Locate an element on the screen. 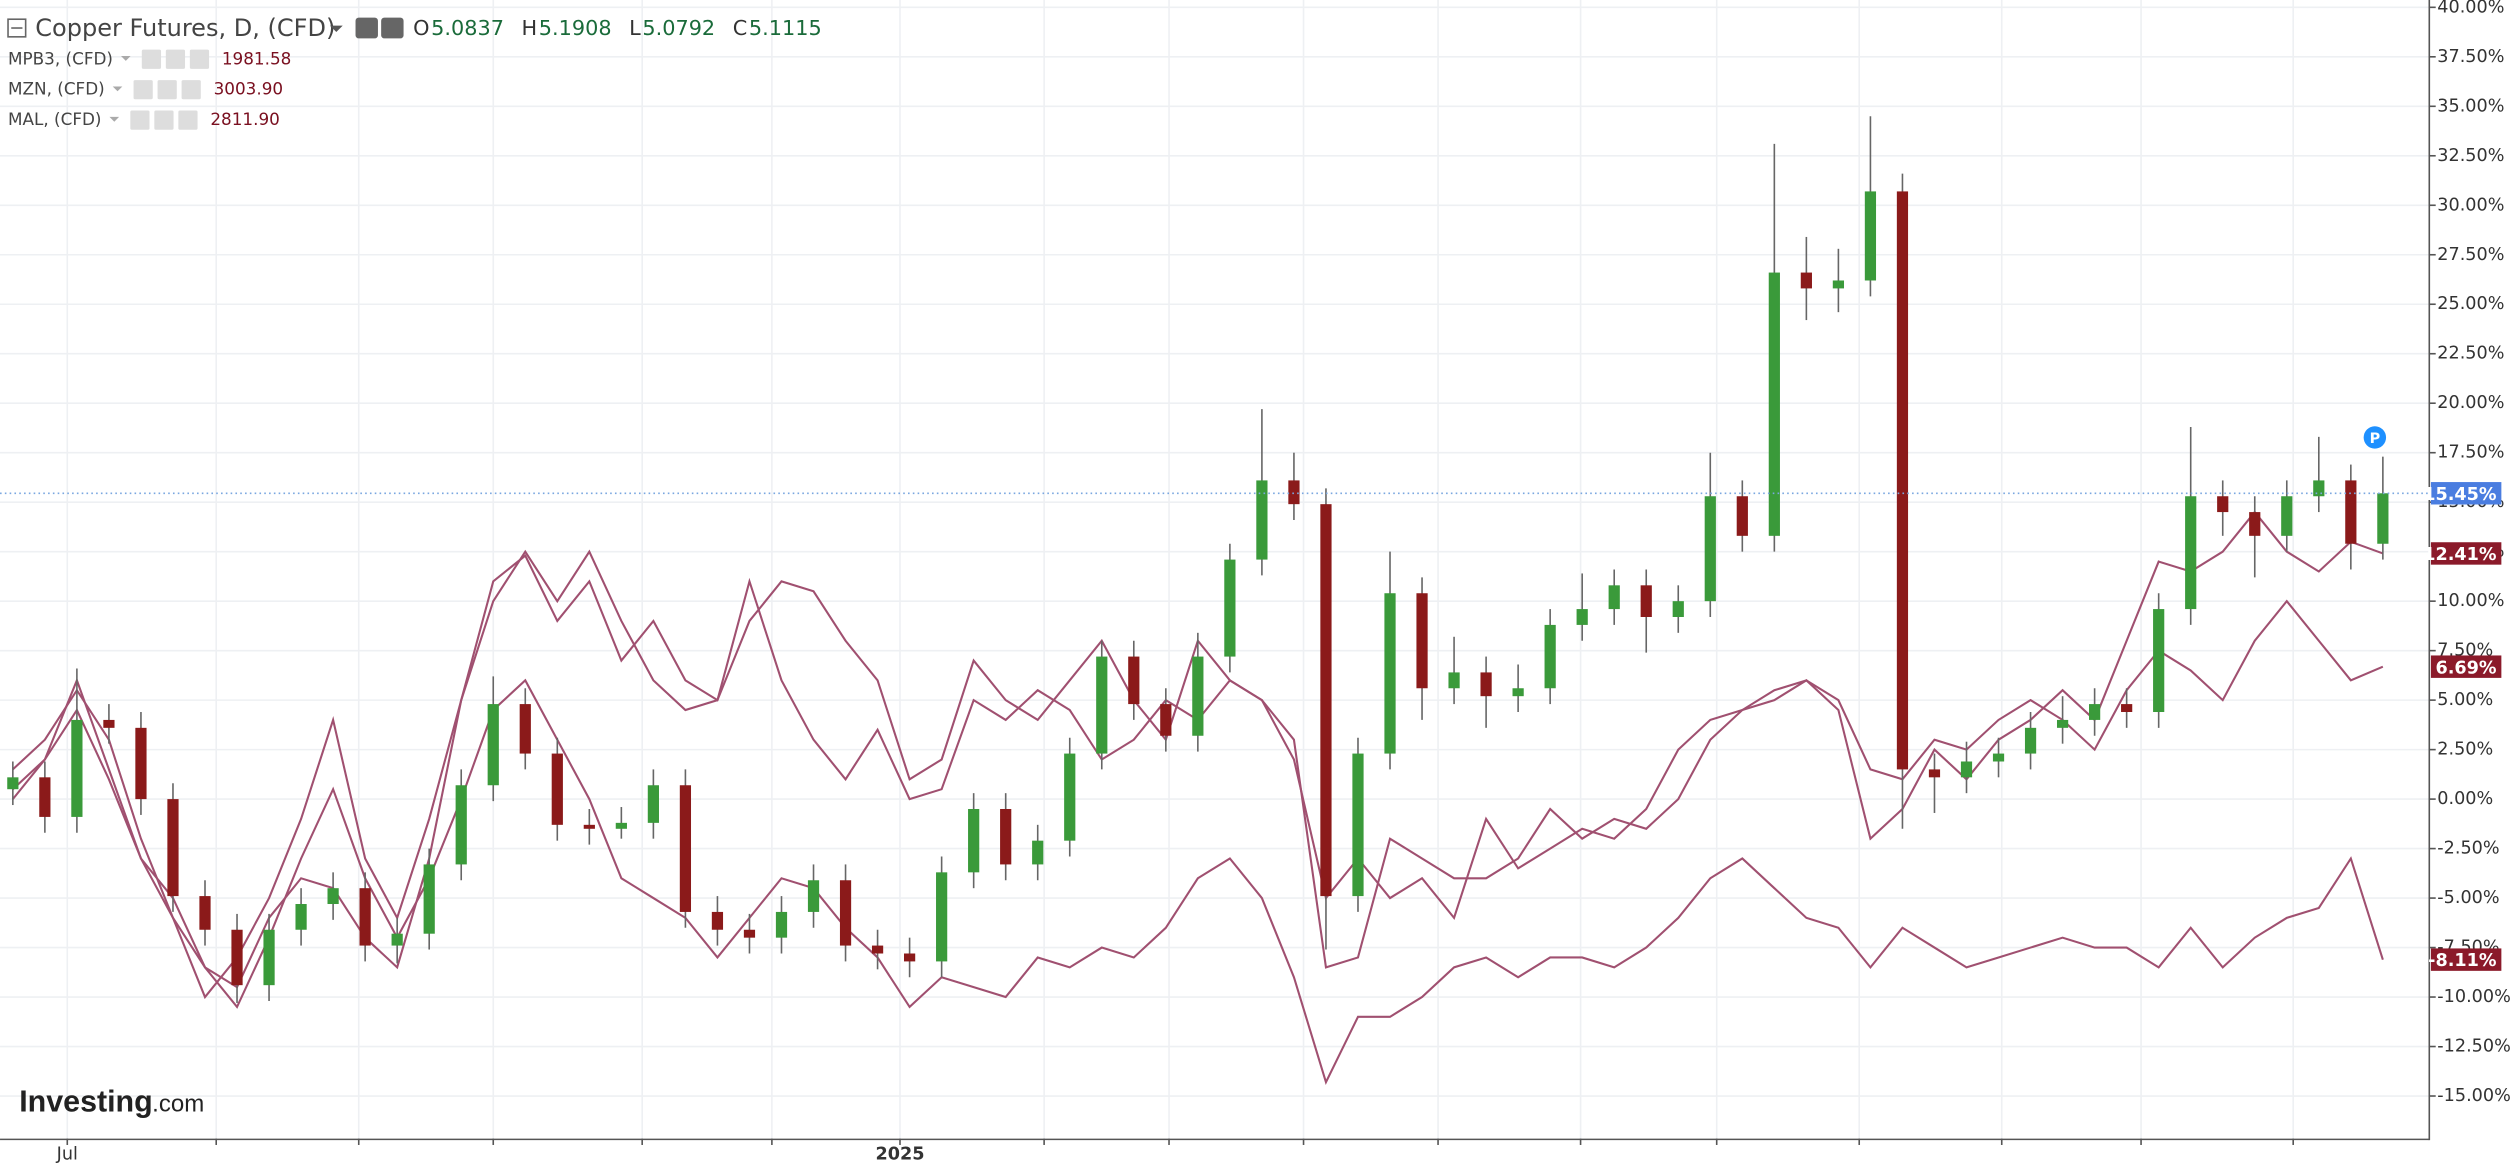 The width and height of the screenshot is (2511, 1169). legend-arrow is located at coordinates (117, 89).